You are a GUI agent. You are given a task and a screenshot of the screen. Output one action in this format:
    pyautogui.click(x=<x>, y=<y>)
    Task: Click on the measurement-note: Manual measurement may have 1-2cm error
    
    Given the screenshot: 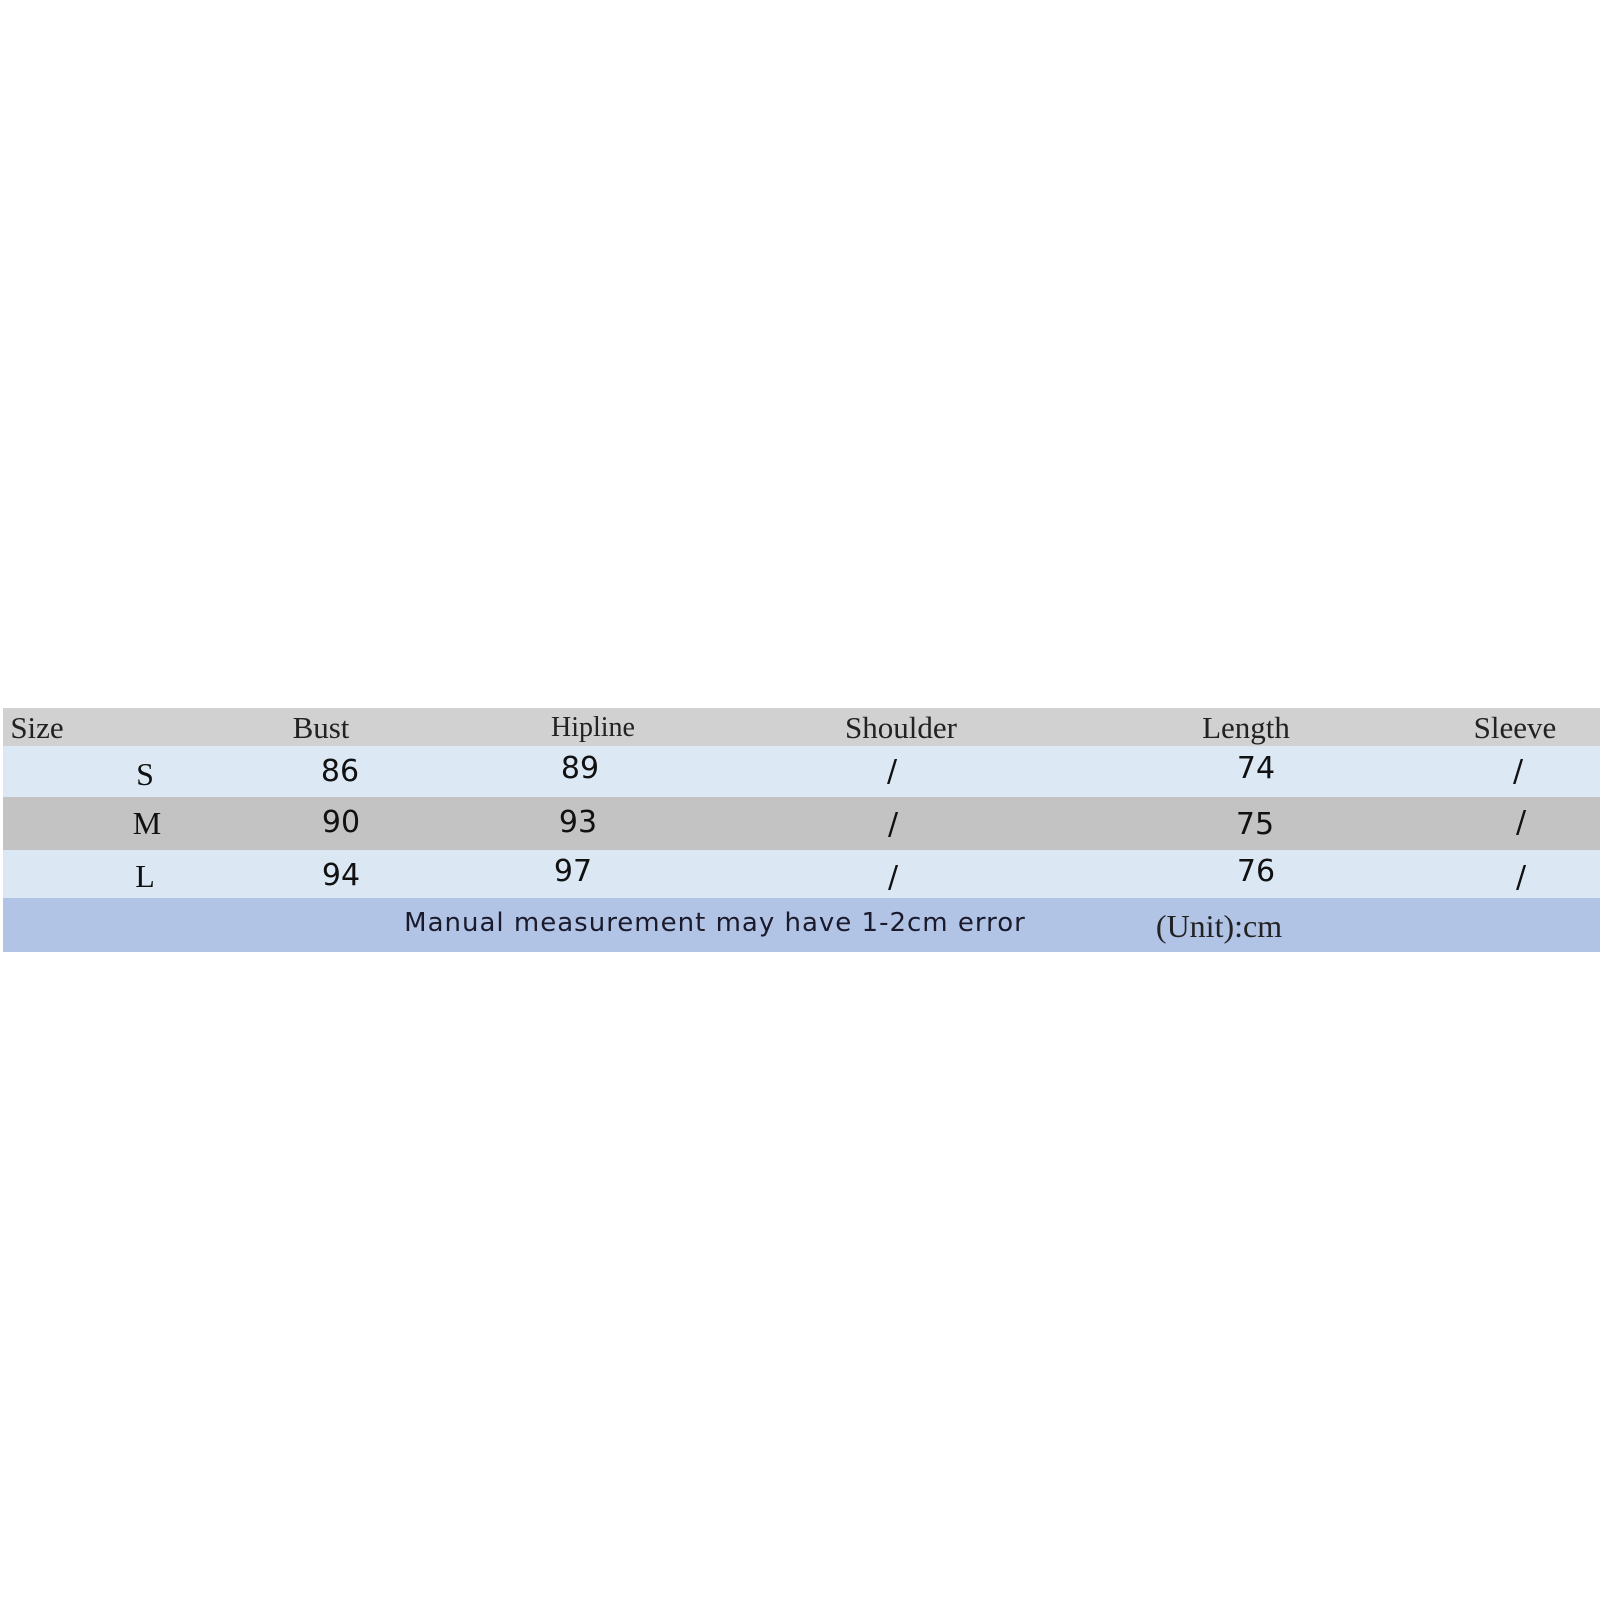 What is the action you would take?
    pyautogui.click(x=715, y=923)
    